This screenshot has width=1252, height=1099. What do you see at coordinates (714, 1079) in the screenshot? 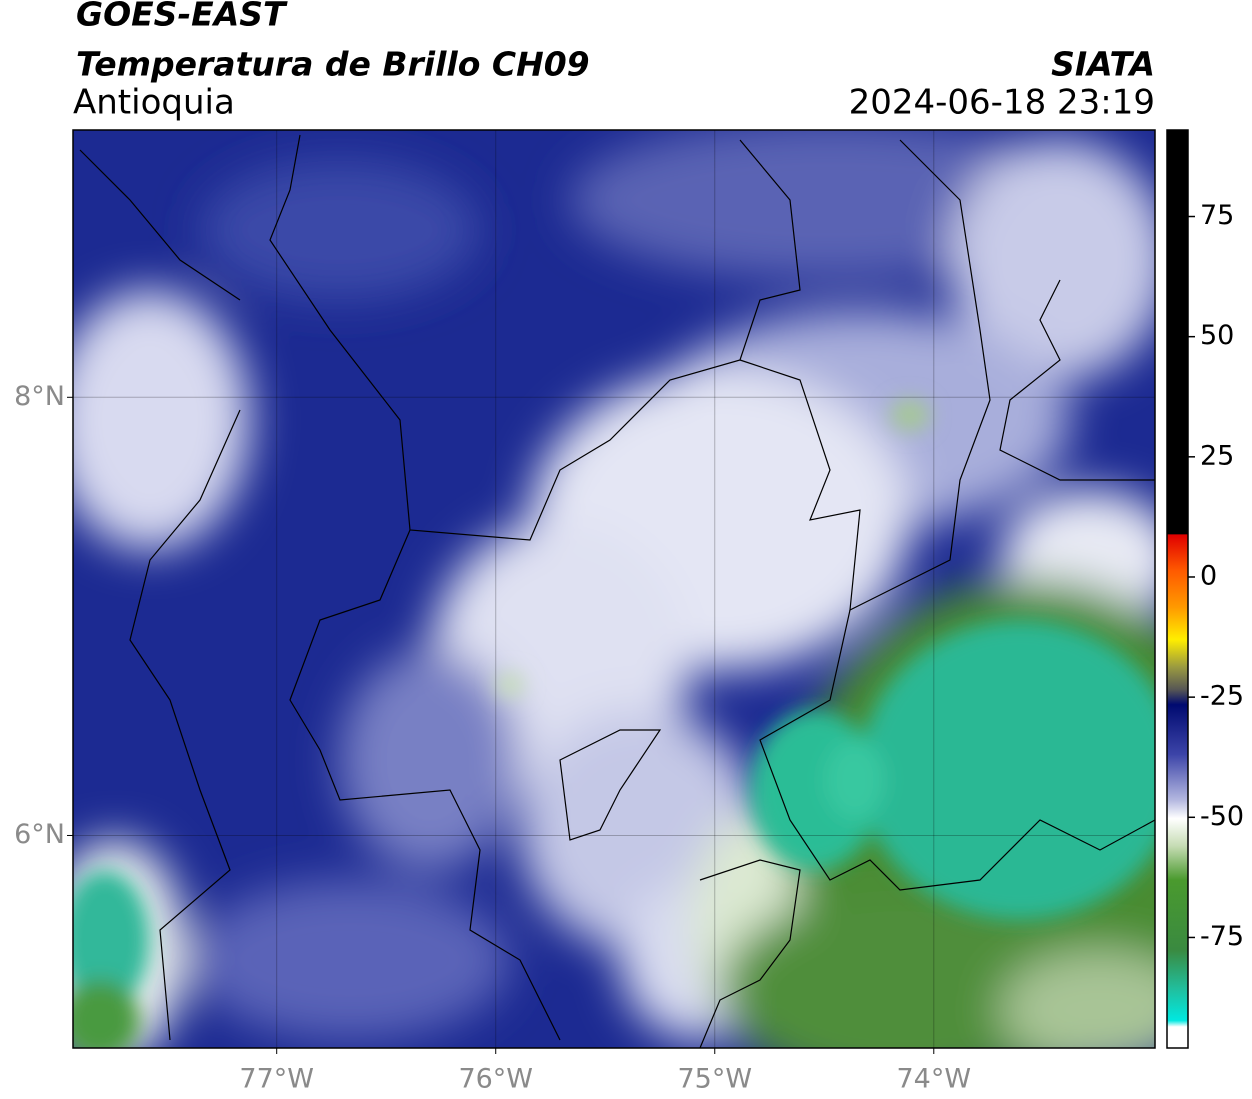
I see `x-tick-label: 75°W` at bounding box center [714, 1079].